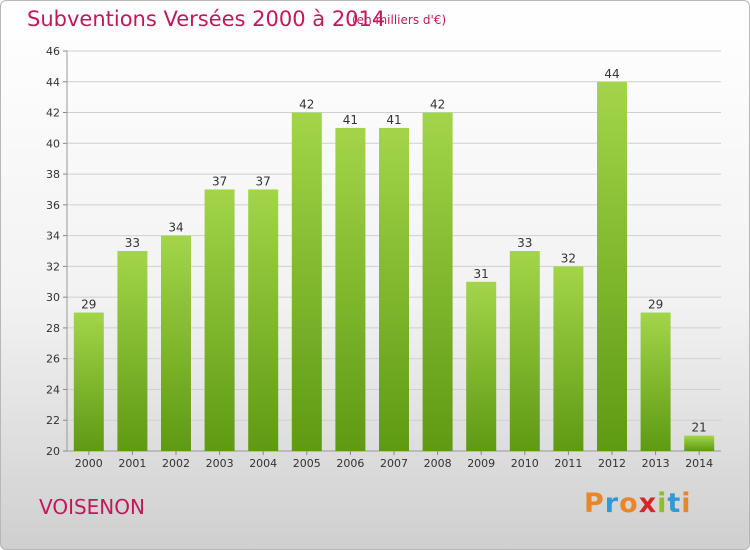 Image resolution: width=750 pixels, height=550 pixels. Describe the element at coordinates (132, 463) in the screenshot. I see `x-tick-label: 2001` at that location.